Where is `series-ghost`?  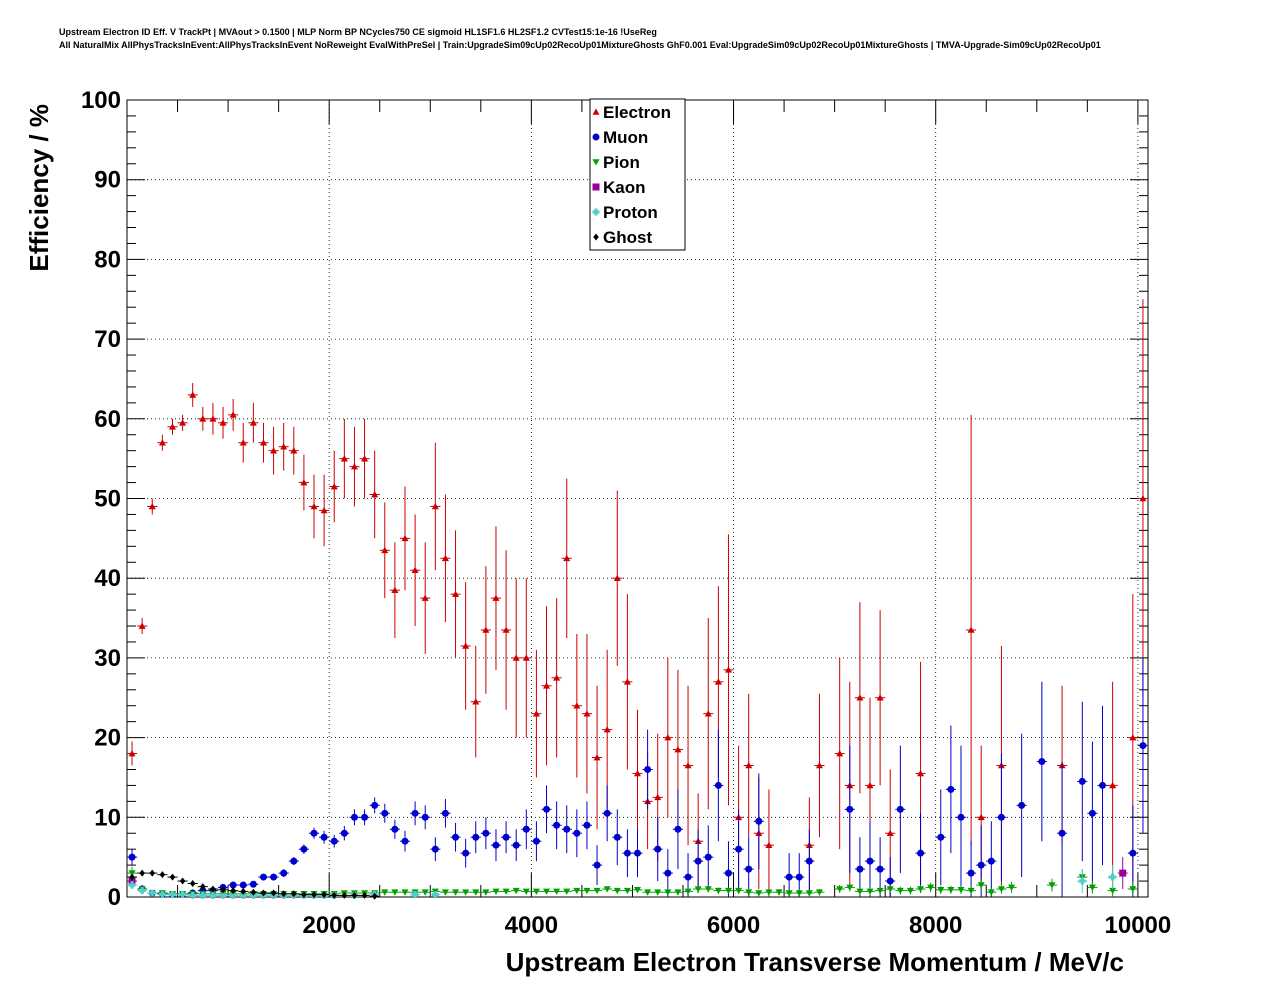
series-ghost is located at coordinates (253, 884).